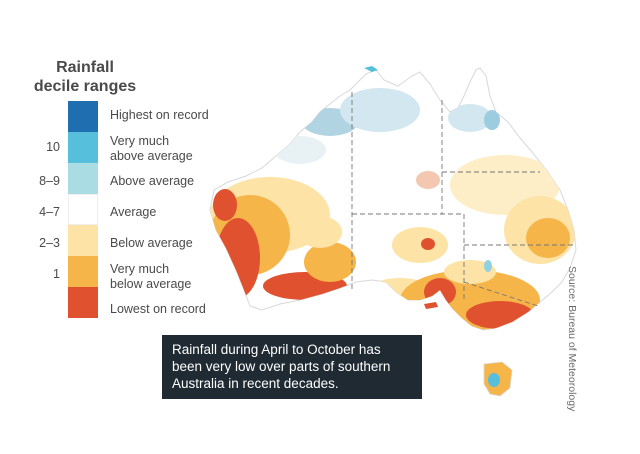 This screenshot has height=454, width=640. Describe the element at coordinates (83, 116) in the screenshot. I see `swatch-highest-on-record` at that location.